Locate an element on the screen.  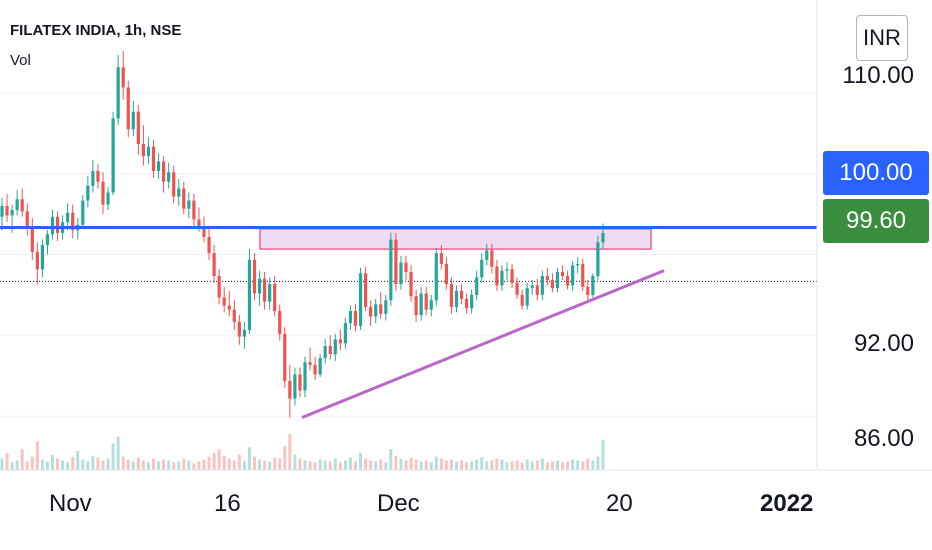
currency-button: INR is located at coordinates (882, 38).